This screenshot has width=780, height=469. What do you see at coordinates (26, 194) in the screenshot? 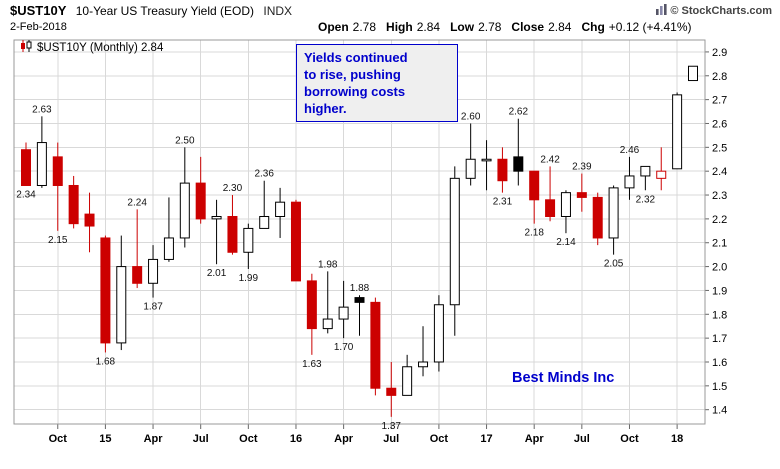
I see `price-label: 2.34` at bounding box center [26, 194].